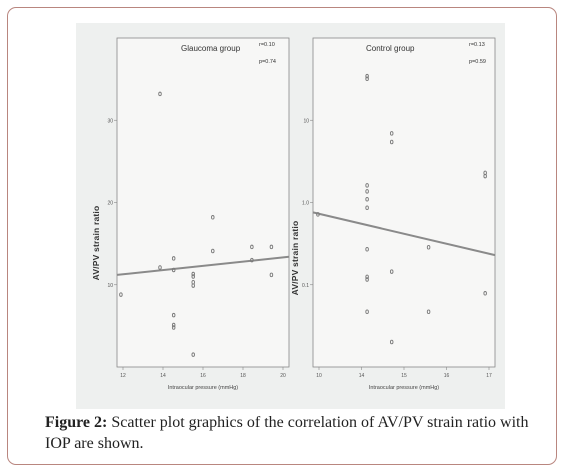  I want to click on control-x-tick-label: 15, so click(404, 376).